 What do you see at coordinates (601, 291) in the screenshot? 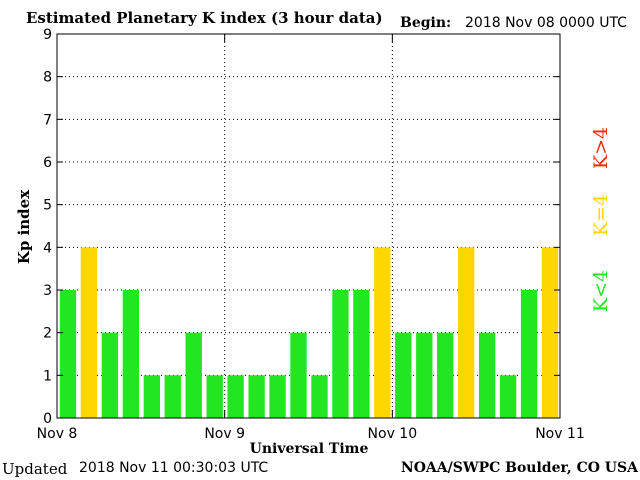
I see `legend-k-below-4: K<4` at bounding box center [601, 291].